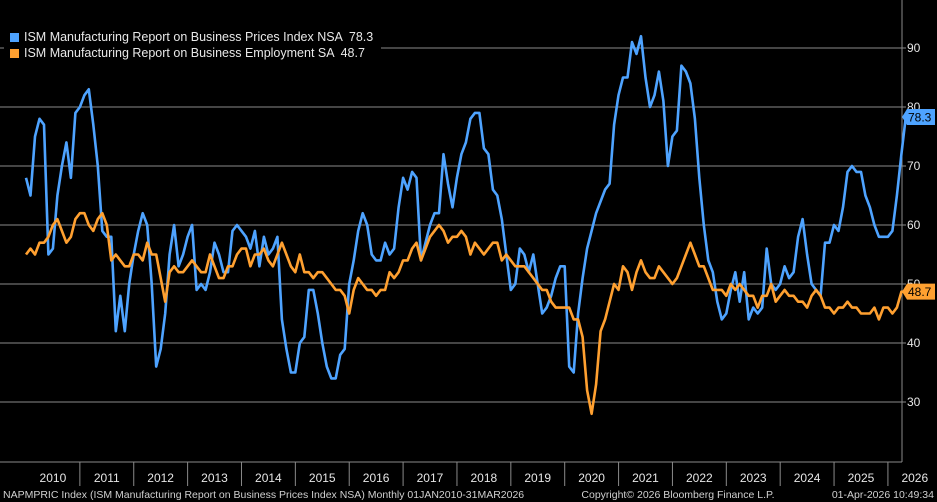 This screenshot has height=502, width=937. What do you see at coordinates (914, 478) in the screenshot?
I see `x-tick-label-2026: 2026` at bounding box center [914, 478].